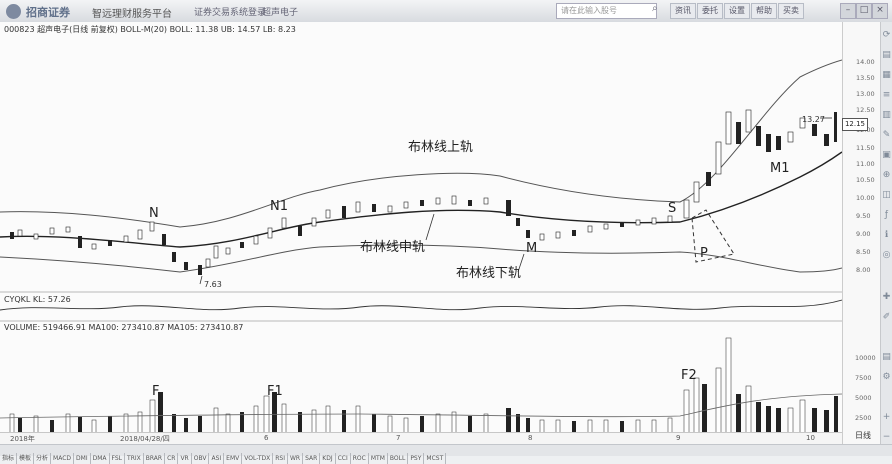 The width and height of the screenshot is (892, 464). Describe the element at coordinates (13, 11) in the screenshot. I see `brand-logo-icon` at that location.